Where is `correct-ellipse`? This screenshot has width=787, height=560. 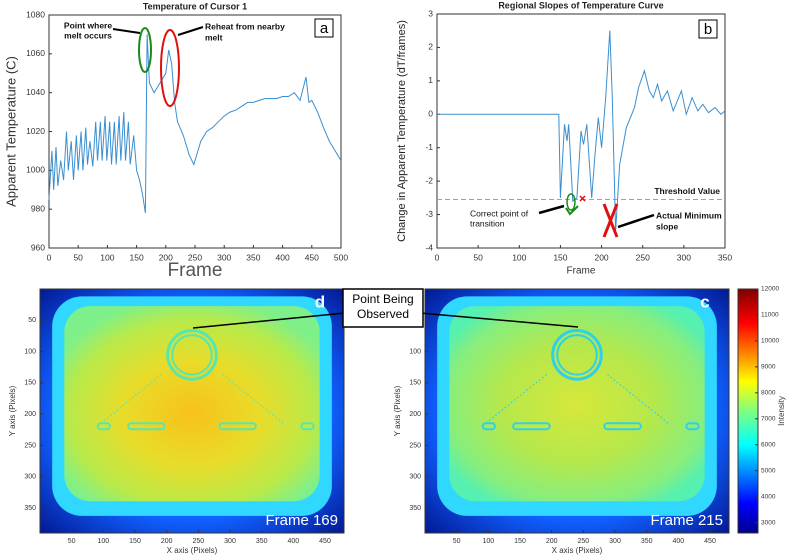
correct-ellipse is located at coordinates (571, 202).